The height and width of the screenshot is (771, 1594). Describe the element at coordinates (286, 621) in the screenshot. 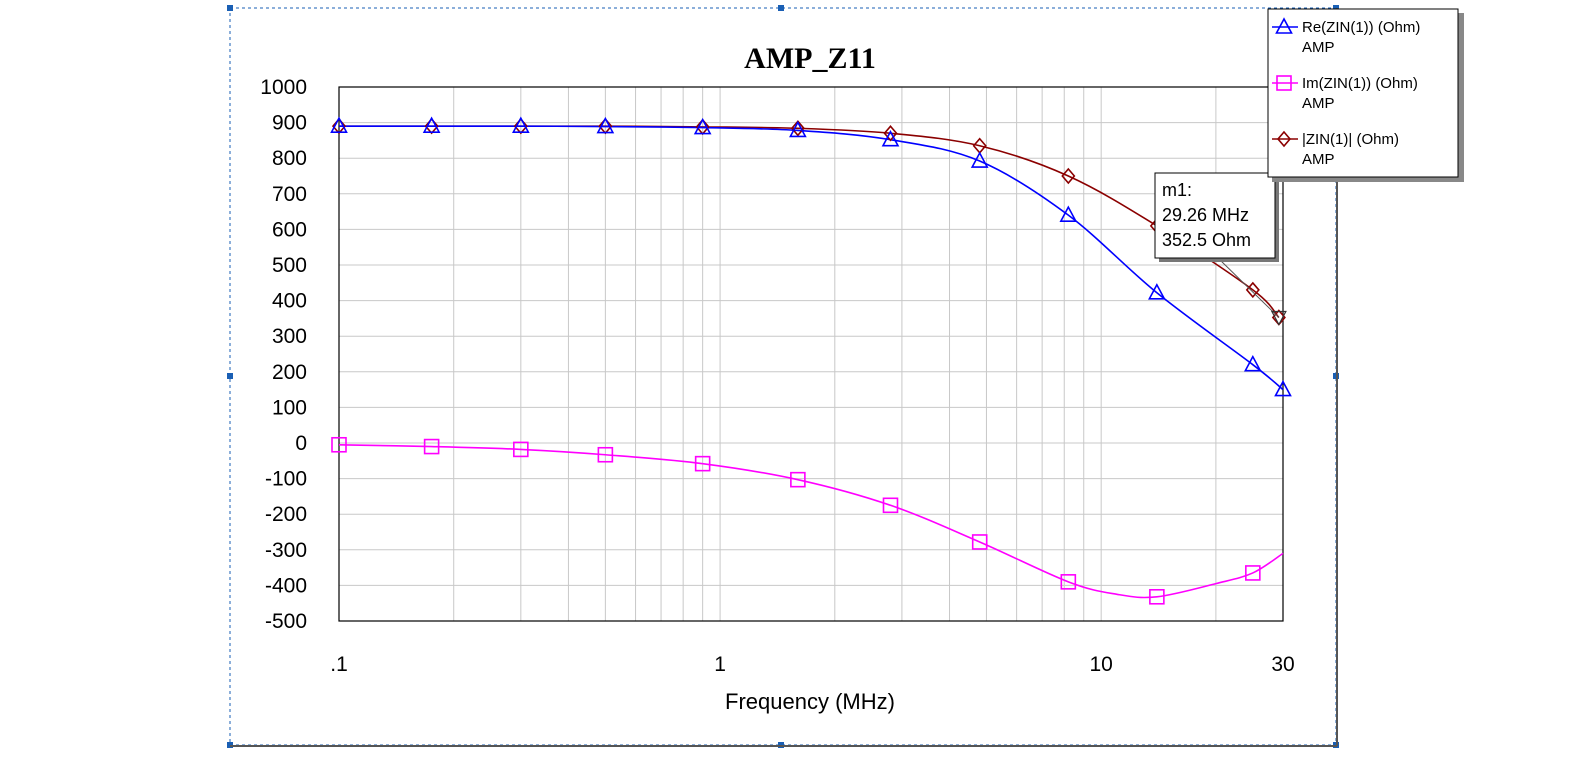

I see `y-tick-label: -500` at that location.